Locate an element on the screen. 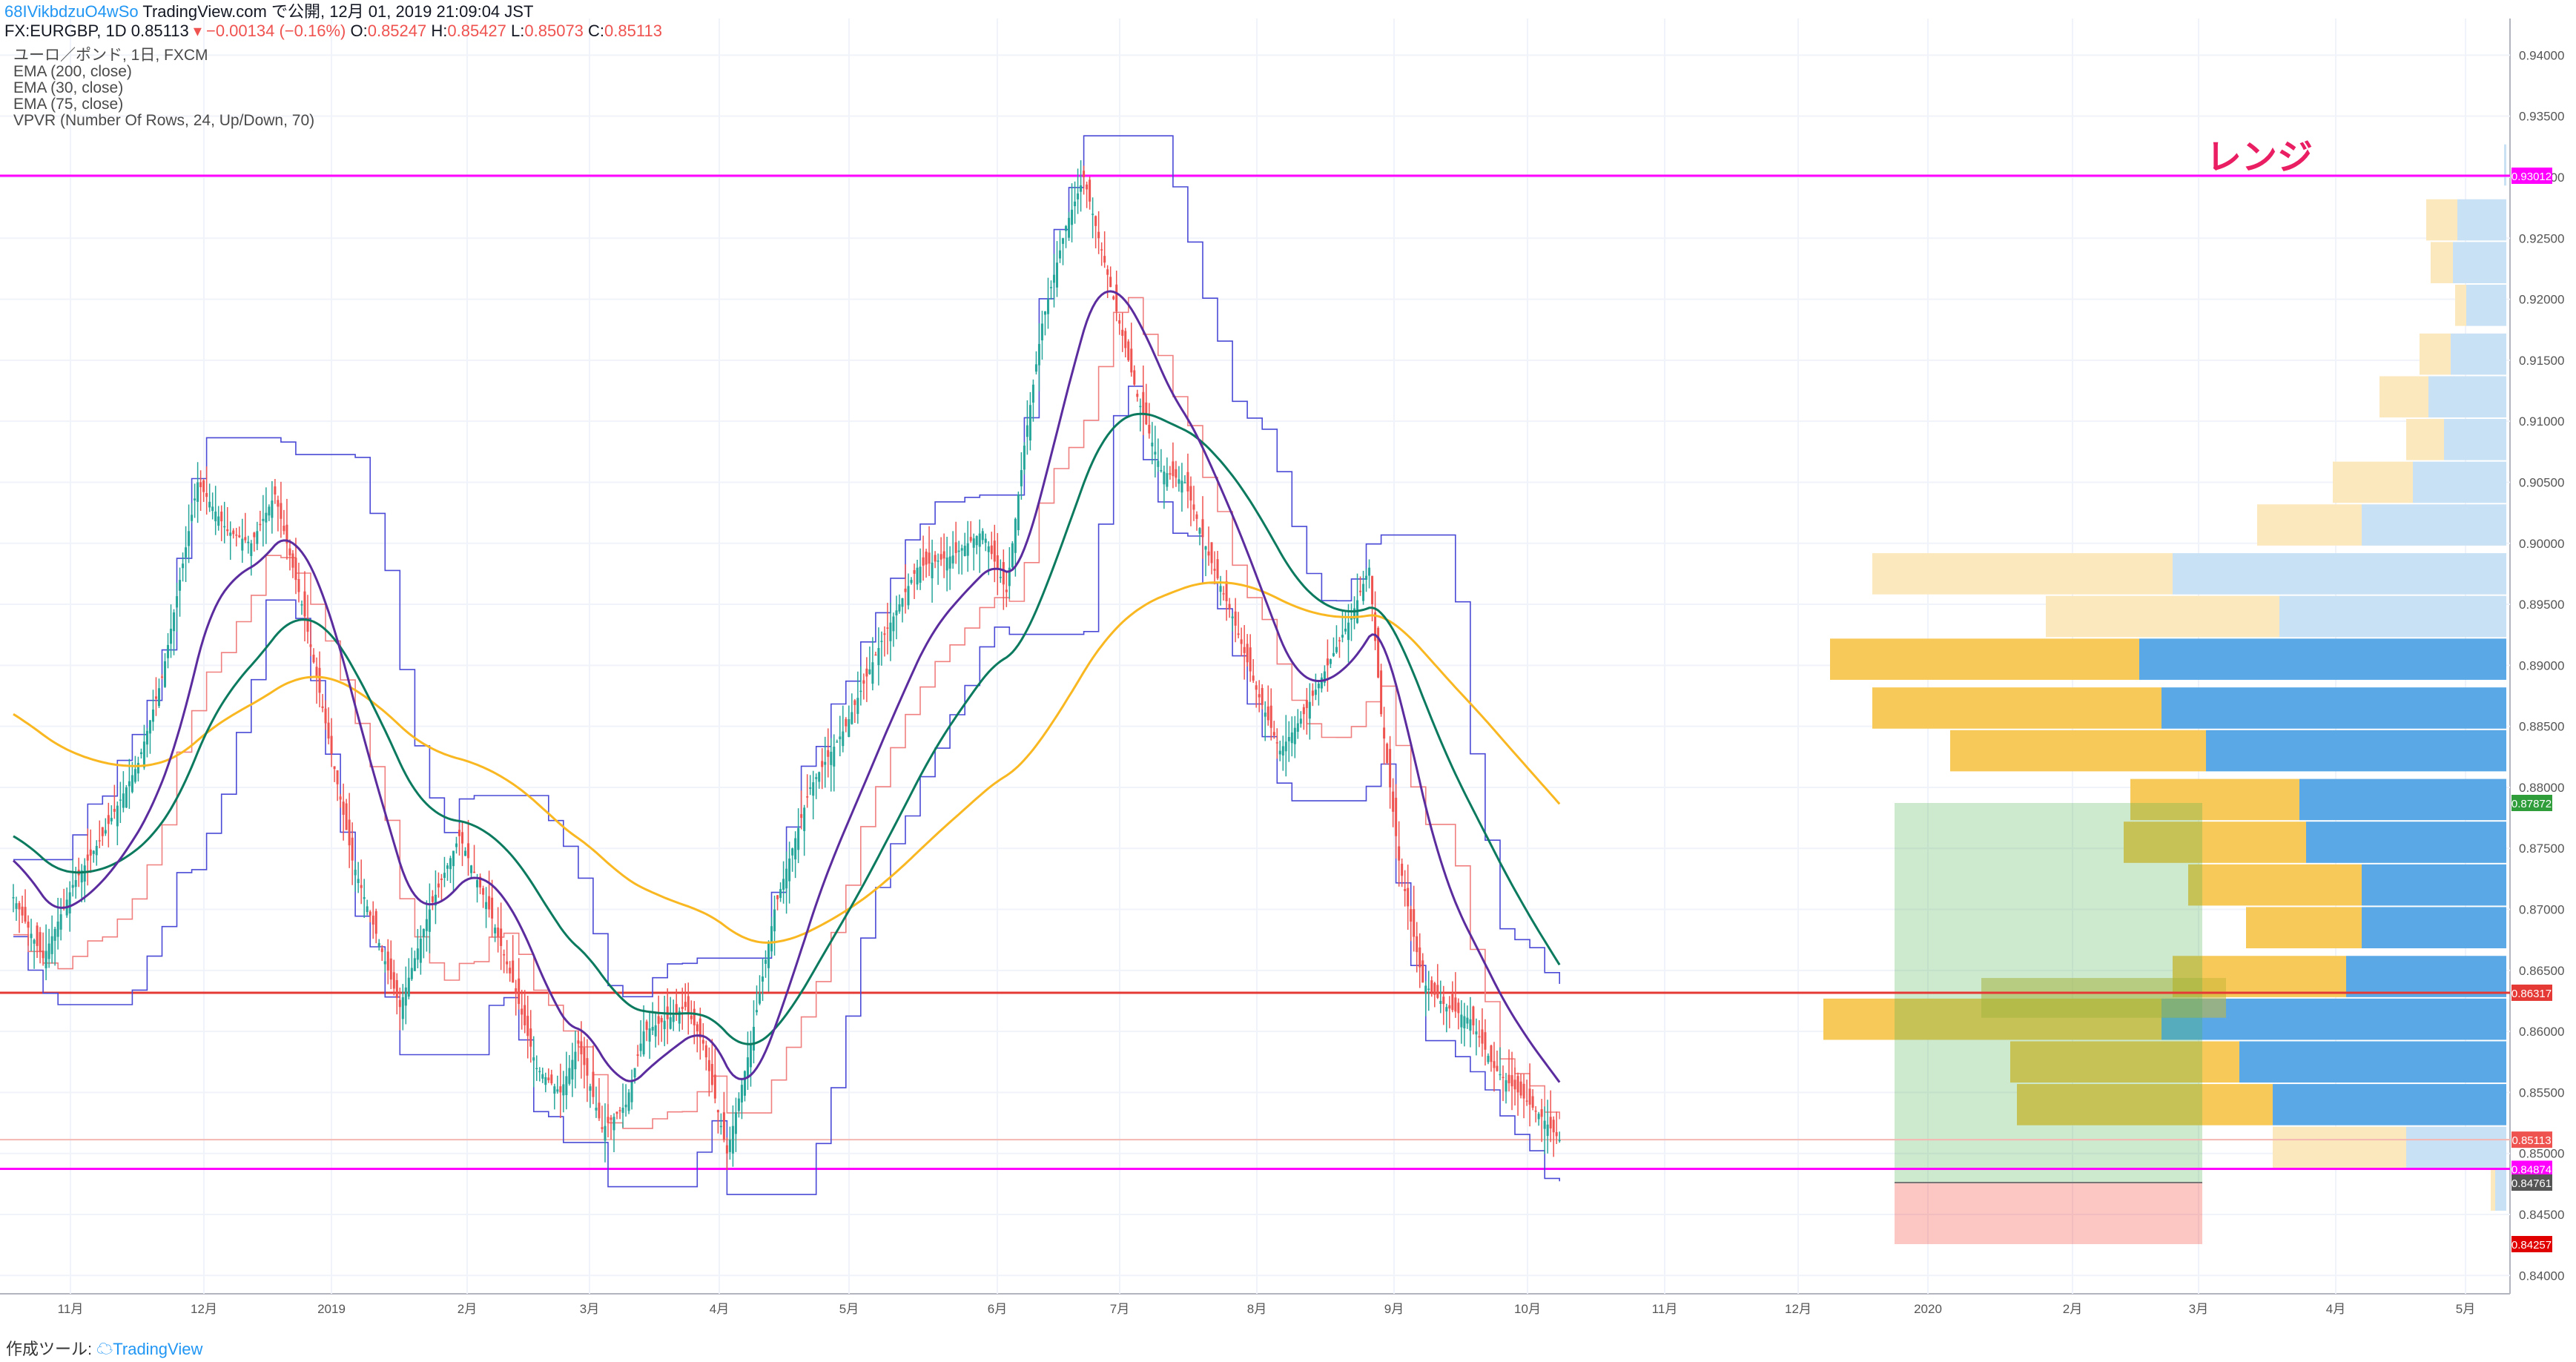  position-stop-zone is located at coordinates (2048, 1214).